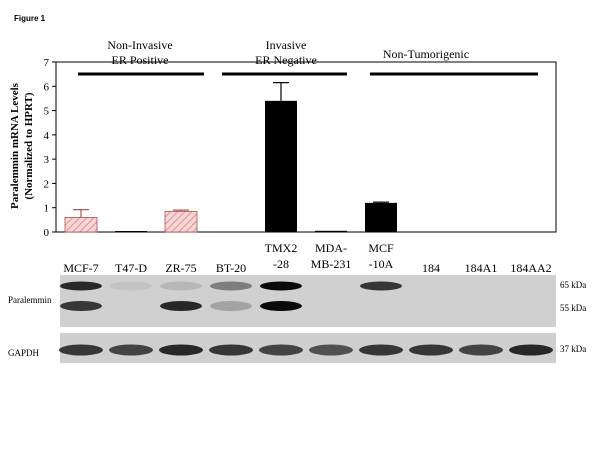 The height and width of the screenshot is (450, 600). Describe the element at coordinates (47, 209) in the screenshot. I see `y-tick-label: 1` at that location.